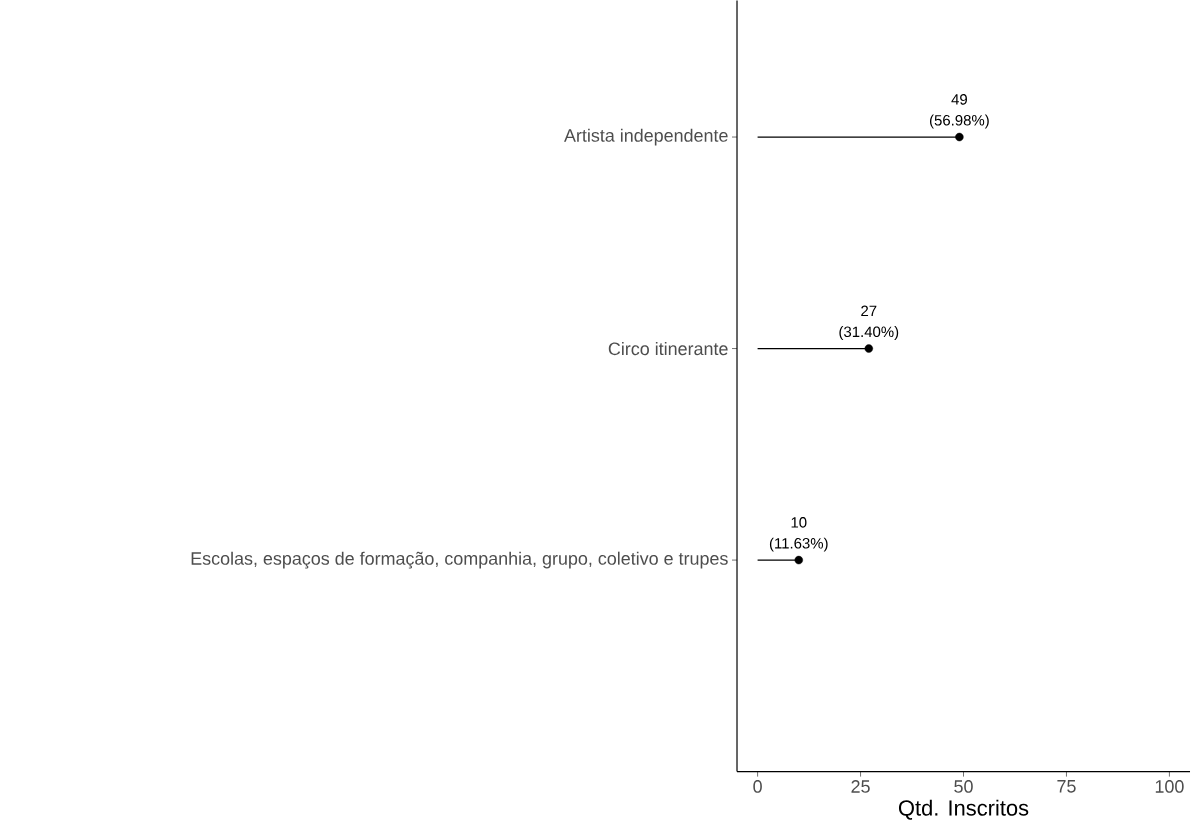 This screenshot has width=1193, height=840. Describe the element at coordinates (459, 560) in the screenshot. I see `y-tick-label: Escolas, espaços de formação, companhia, grupo, coletivo e trupes` at that location.